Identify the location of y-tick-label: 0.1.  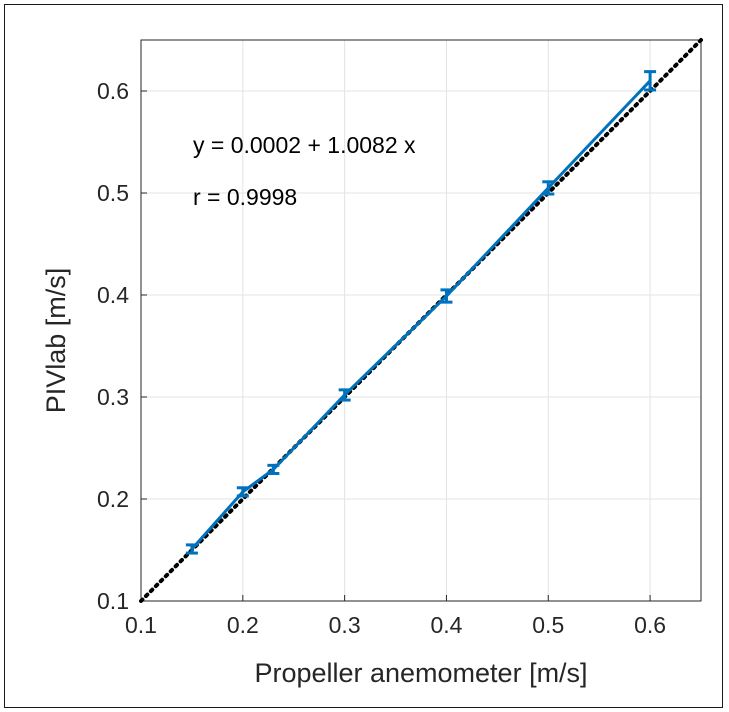
(113, 601).